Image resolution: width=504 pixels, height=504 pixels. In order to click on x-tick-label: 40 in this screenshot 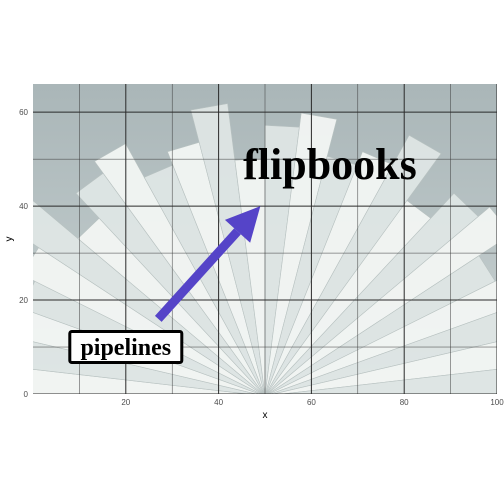, I will do `click(218, 402)`.